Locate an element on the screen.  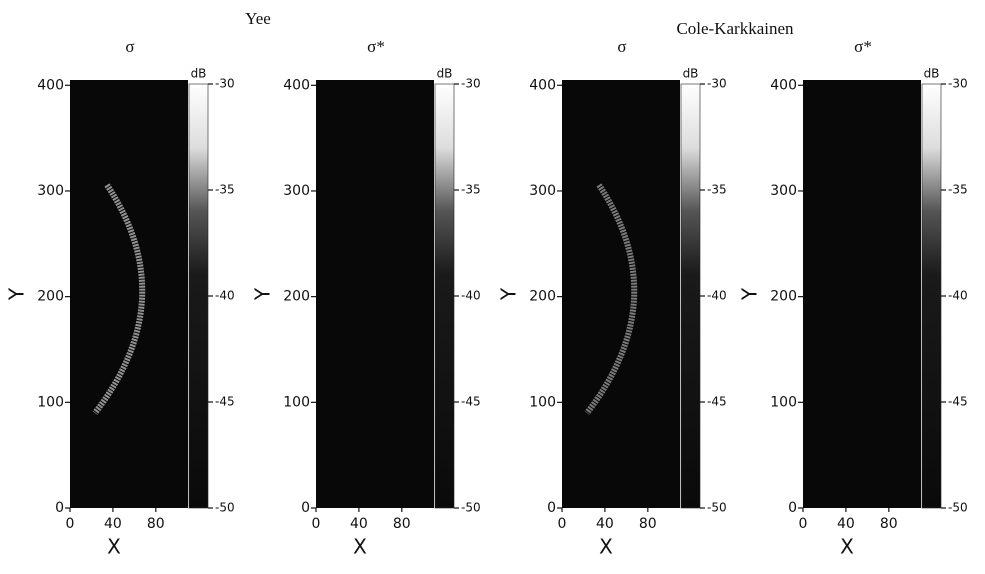
group-title: Cole-Karkkainen is located at coordinates (735, 28).